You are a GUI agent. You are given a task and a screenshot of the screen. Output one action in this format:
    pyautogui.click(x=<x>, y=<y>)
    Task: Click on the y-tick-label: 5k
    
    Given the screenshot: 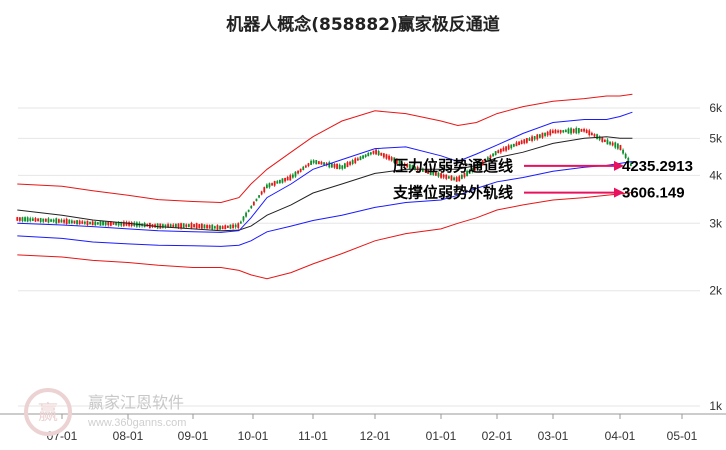 What is the action you would take?
    pyautogui.click(x=716, y=138)
    